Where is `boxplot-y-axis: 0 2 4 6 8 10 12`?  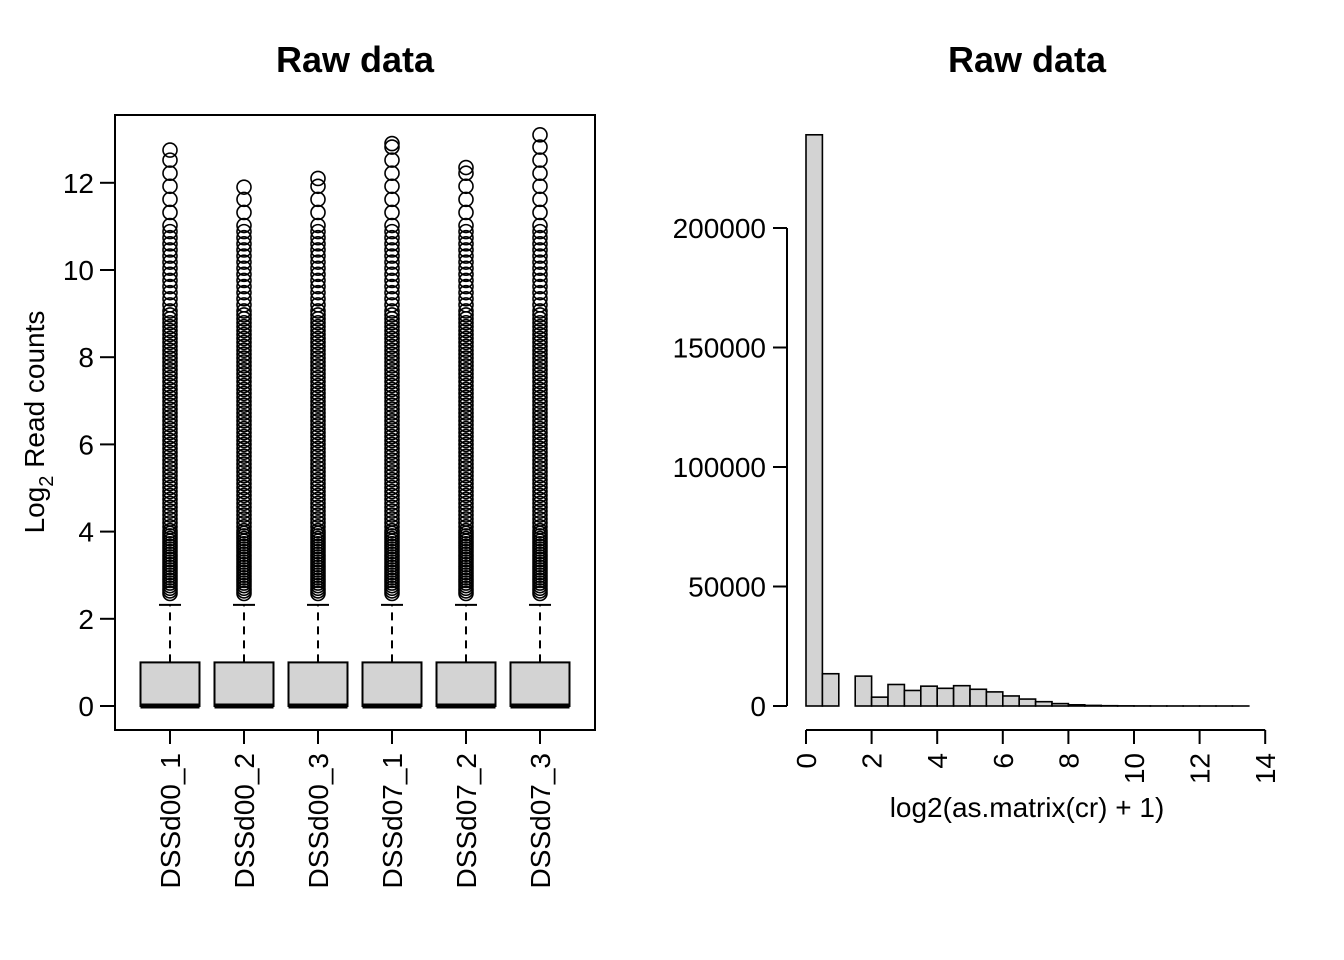
boxplot-y-axis: 0 2 4 6 8 10 12 is located at coordinates (89, 445).